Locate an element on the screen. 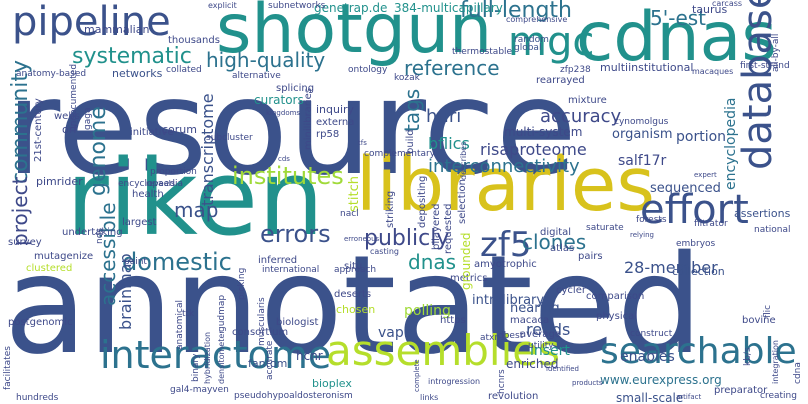 The height and width of the screenshot is (404, 808). word: mutagenize is located at coordinates (64, 256).